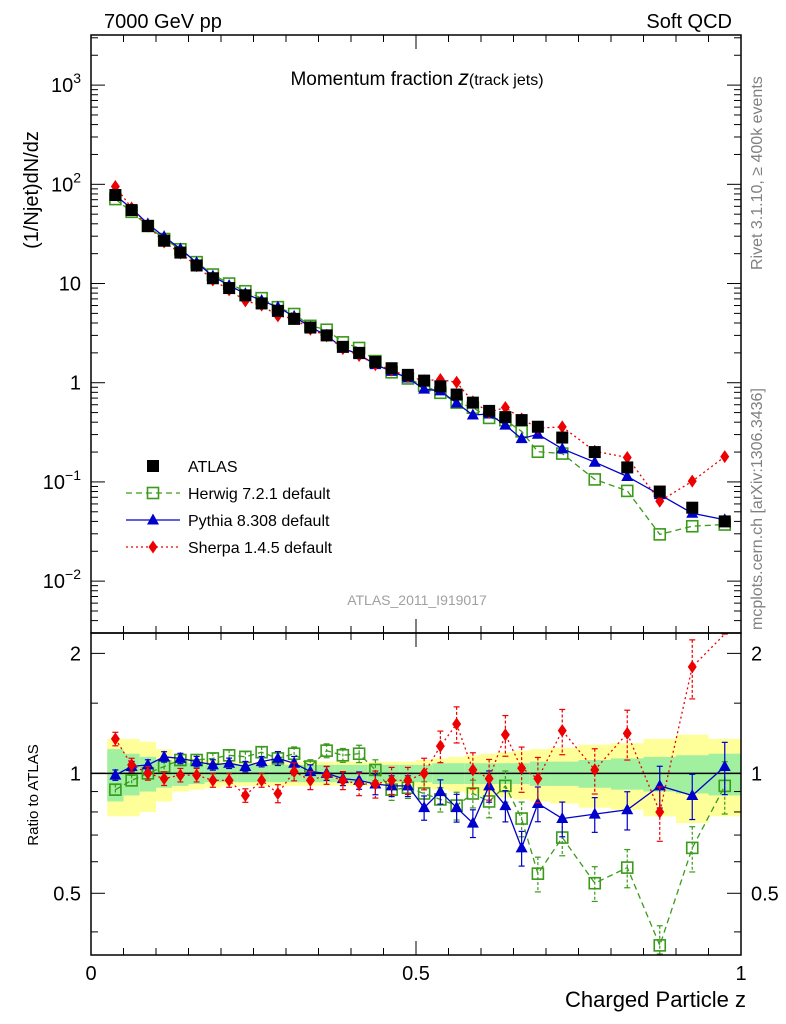  What do you see at coordinates (756, 654) in the screenshot?
I see `ratio-tick-label-right: 2` at bounding box center [756, 654].